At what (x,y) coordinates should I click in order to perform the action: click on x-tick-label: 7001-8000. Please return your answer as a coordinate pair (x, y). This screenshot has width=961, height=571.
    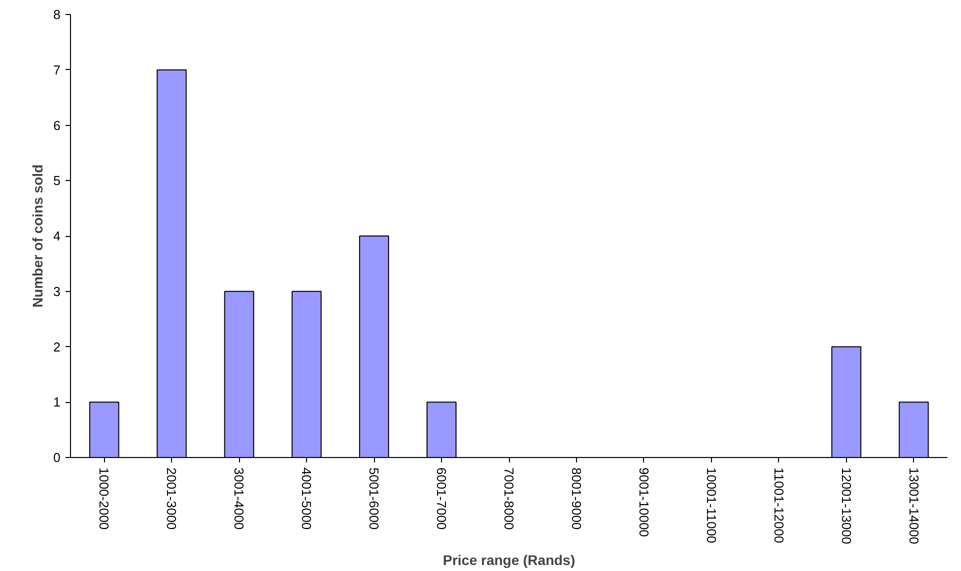
    Looking at the image, I should click on (509, 499).